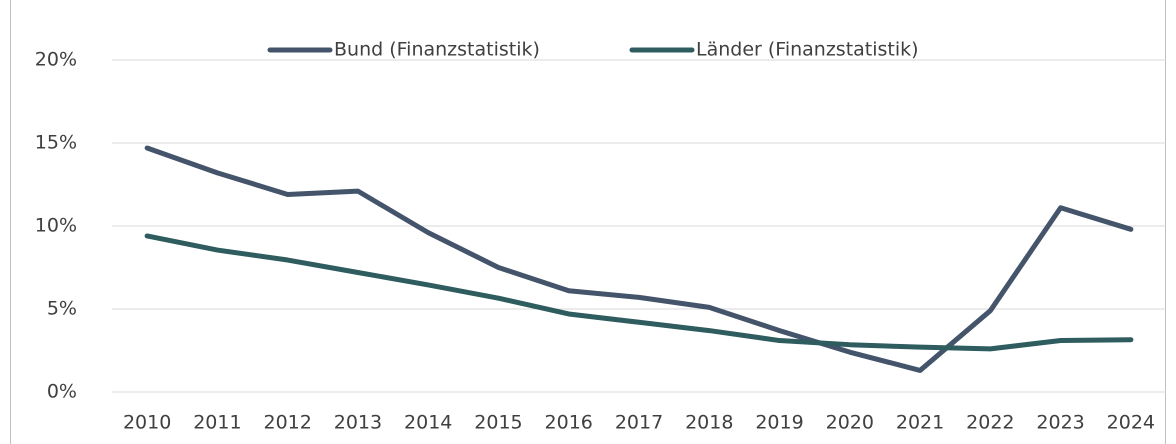 This screenshot has height=444, width=1176. I want to click on x-tick-label: 2014, so click(428, 423).